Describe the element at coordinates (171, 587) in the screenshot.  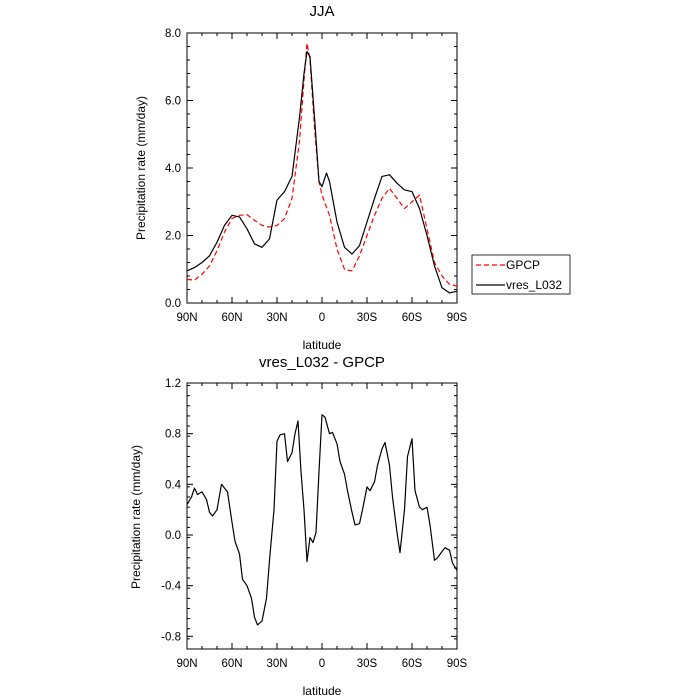
I see `y-tick-label: -0.4` at that location.